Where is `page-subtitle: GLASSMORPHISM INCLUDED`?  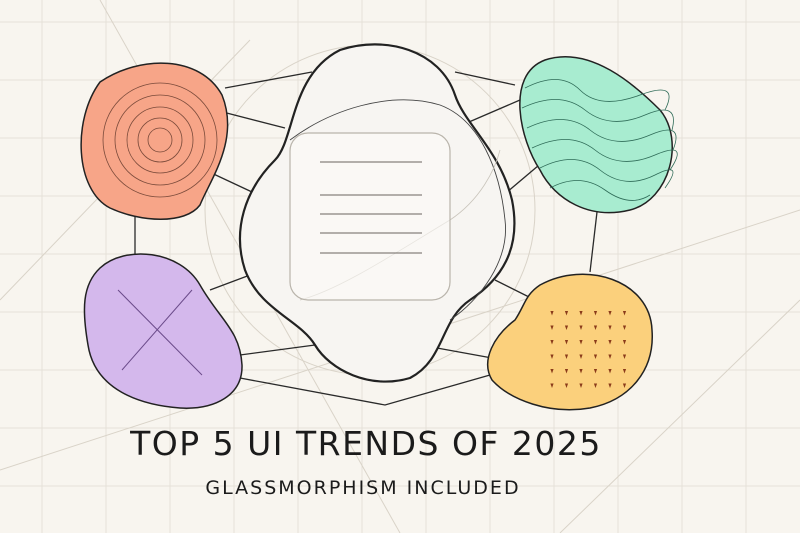 page-subtitle: GLASSMORPHISM INCLUDED is located at coordinates (363, 488).